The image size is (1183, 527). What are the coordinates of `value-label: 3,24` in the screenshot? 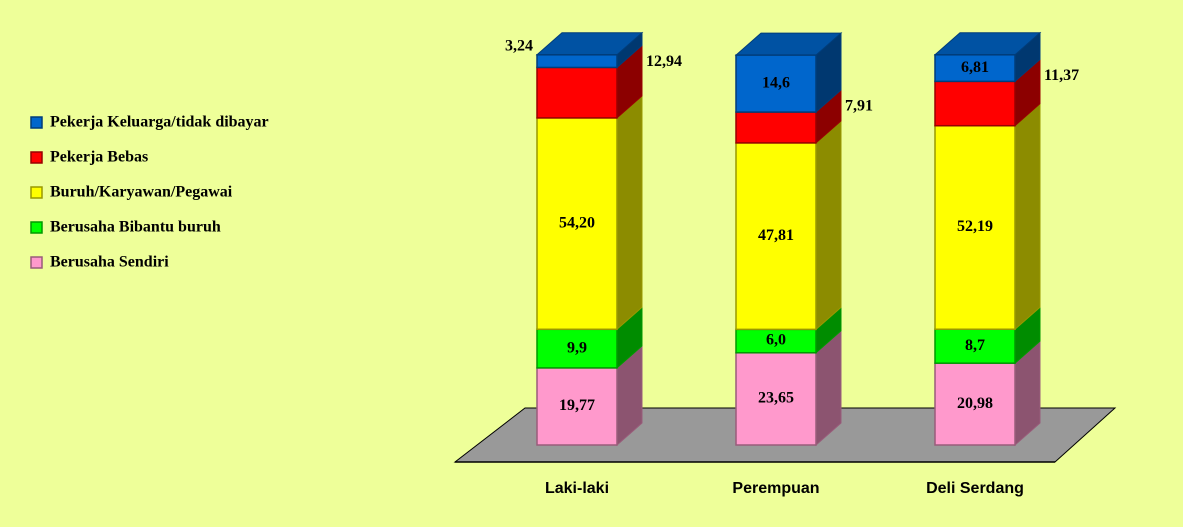 It's located at (519, 45).